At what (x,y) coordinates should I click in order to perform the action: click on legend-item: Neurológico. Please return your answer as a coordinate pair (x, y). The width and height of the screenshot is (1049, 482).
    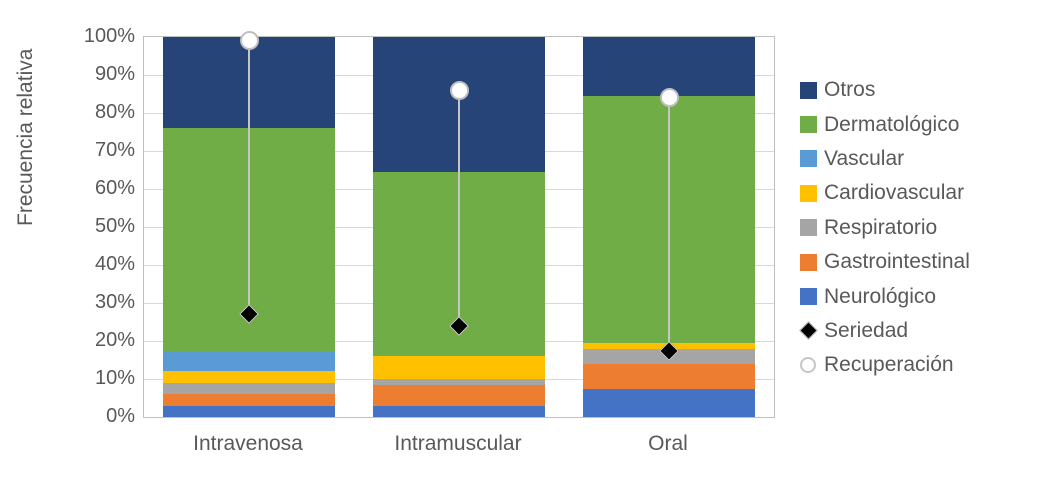
    Looking at the image, I should click on (884, 296).